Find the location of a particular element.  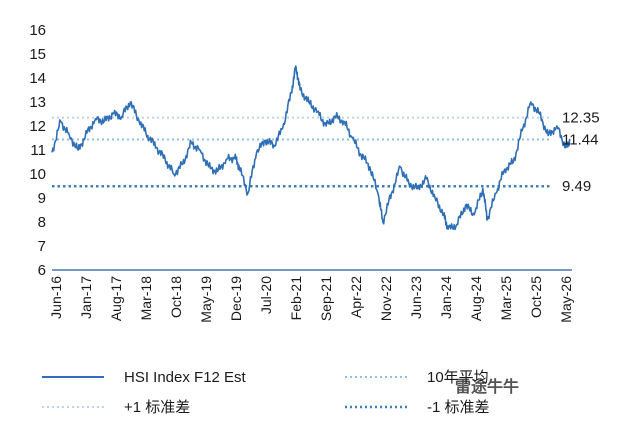

legend-label-series: HSI Index F12 Est is located at coordinates (185, 377).